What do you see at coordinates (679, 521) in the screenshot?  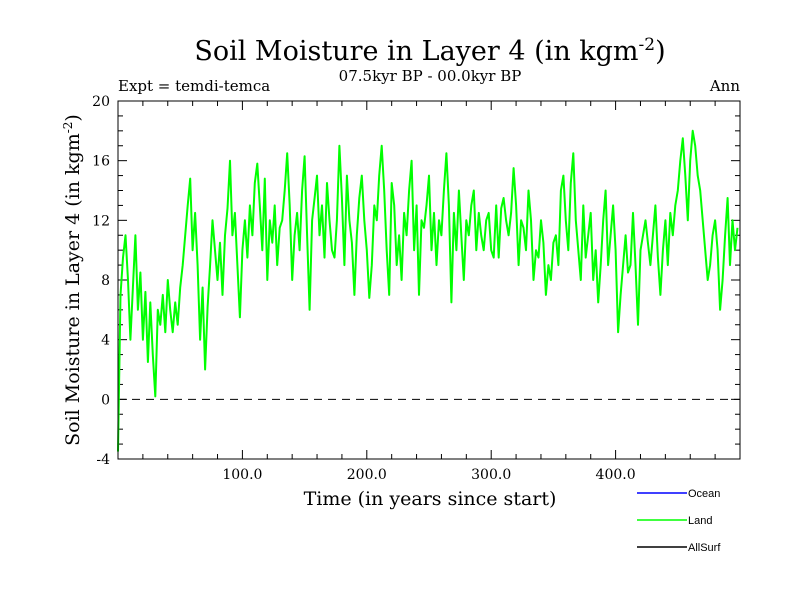 I see `legend: Ocean Land AllSurf` at bounding box center [679, 521].